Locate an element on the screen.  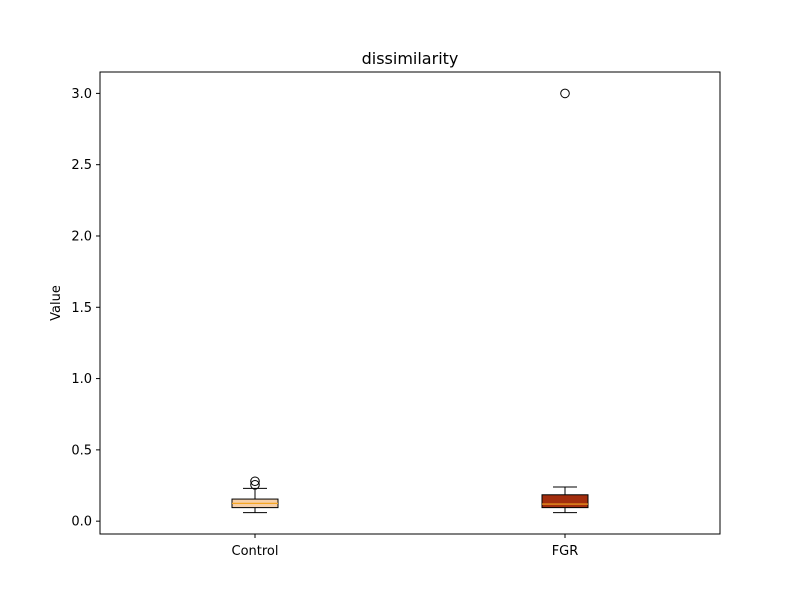
y-tick-label: 0.0 is located at coordinates (81, 522).